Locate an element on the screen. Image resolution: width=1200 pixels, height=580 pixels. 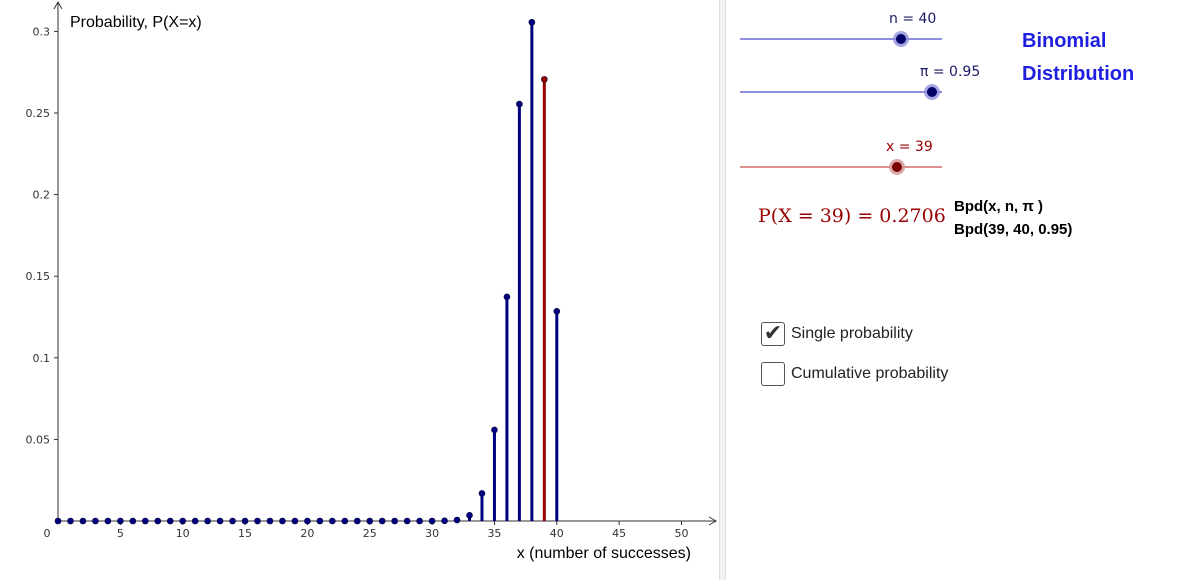
sliders is located at coordinates (841, 103).